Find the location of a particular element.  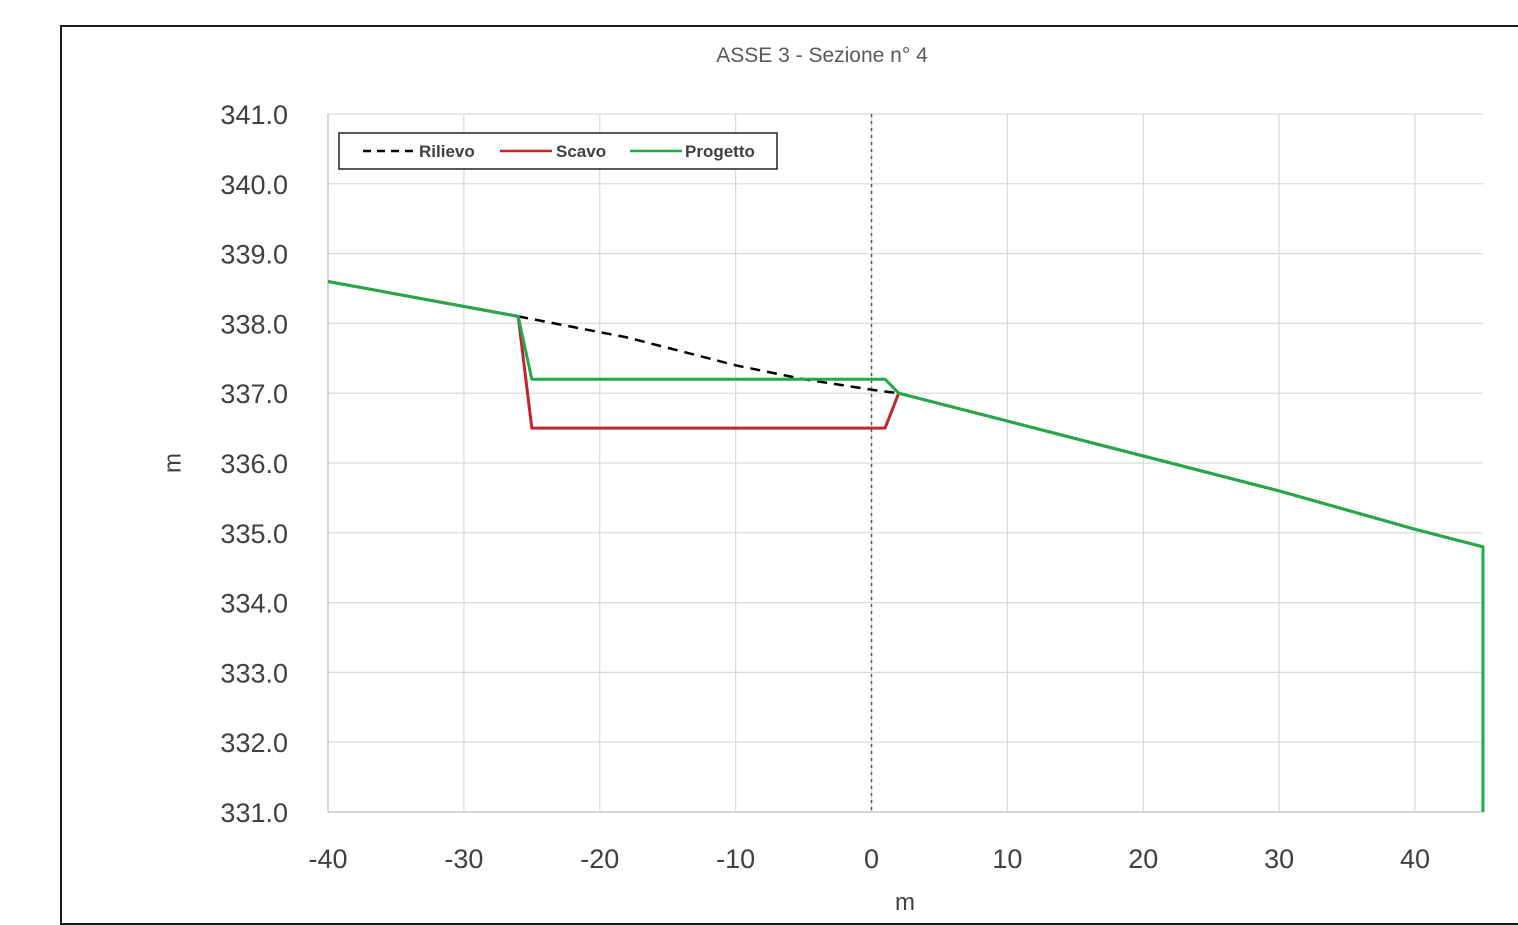

series-rilievo-line is located at coordinates (708, 355).